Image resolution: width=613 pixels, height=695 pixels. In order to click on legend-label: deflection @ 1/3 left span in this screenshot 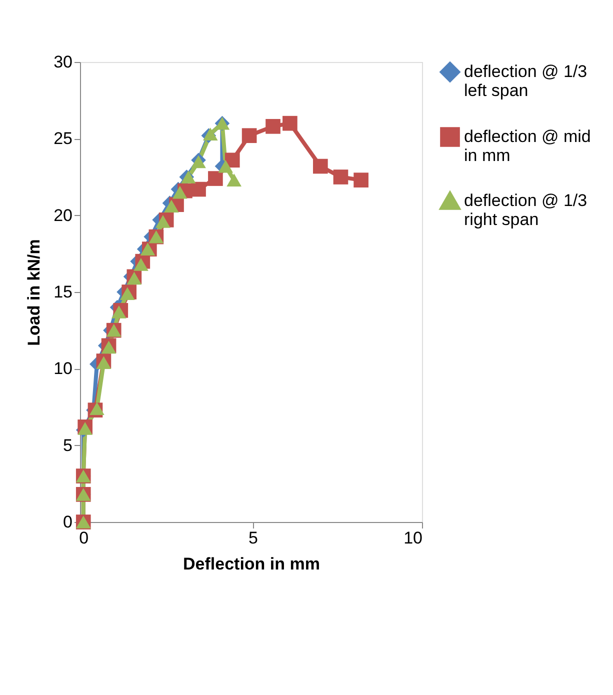, I will do `click(526, 81)`.